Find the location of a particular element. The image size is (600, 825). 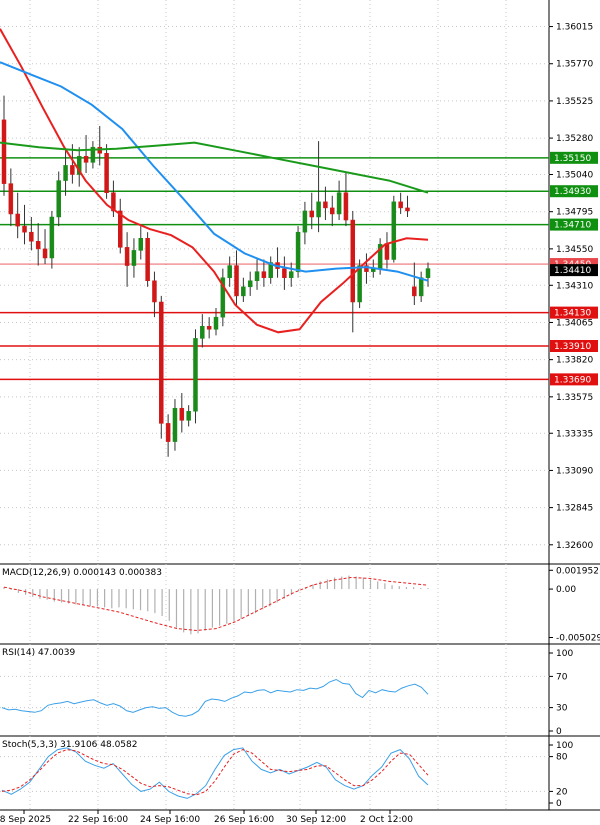

resistance-level-label: 1.35150 is located at coordinates (572, 159).